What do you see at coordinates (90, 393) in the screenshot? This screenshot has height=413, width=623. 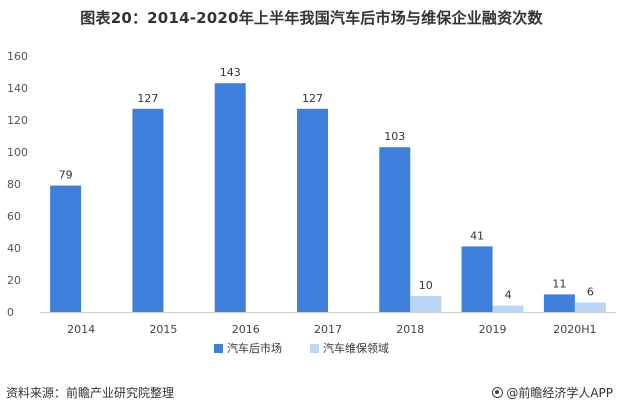 I see `source-note: 资料来源：前瞻产业研究院整理` at bounding box center [90, 393].